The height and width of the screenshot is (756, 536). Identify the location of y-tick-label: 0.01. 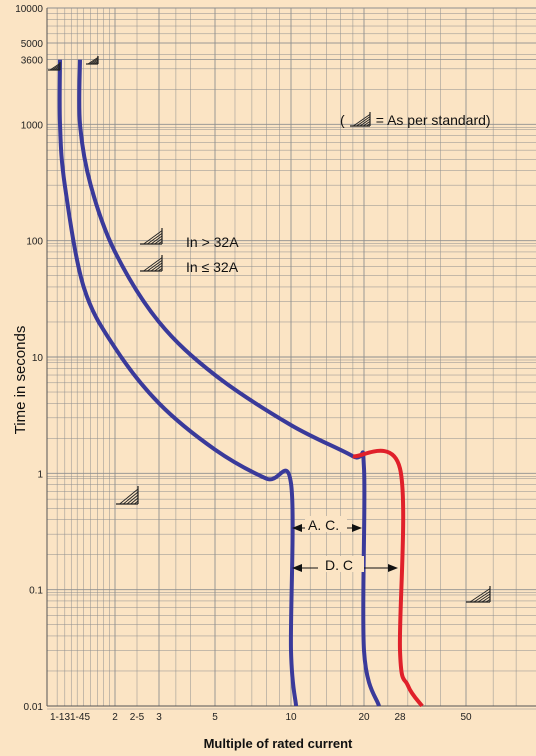
(34, 707).